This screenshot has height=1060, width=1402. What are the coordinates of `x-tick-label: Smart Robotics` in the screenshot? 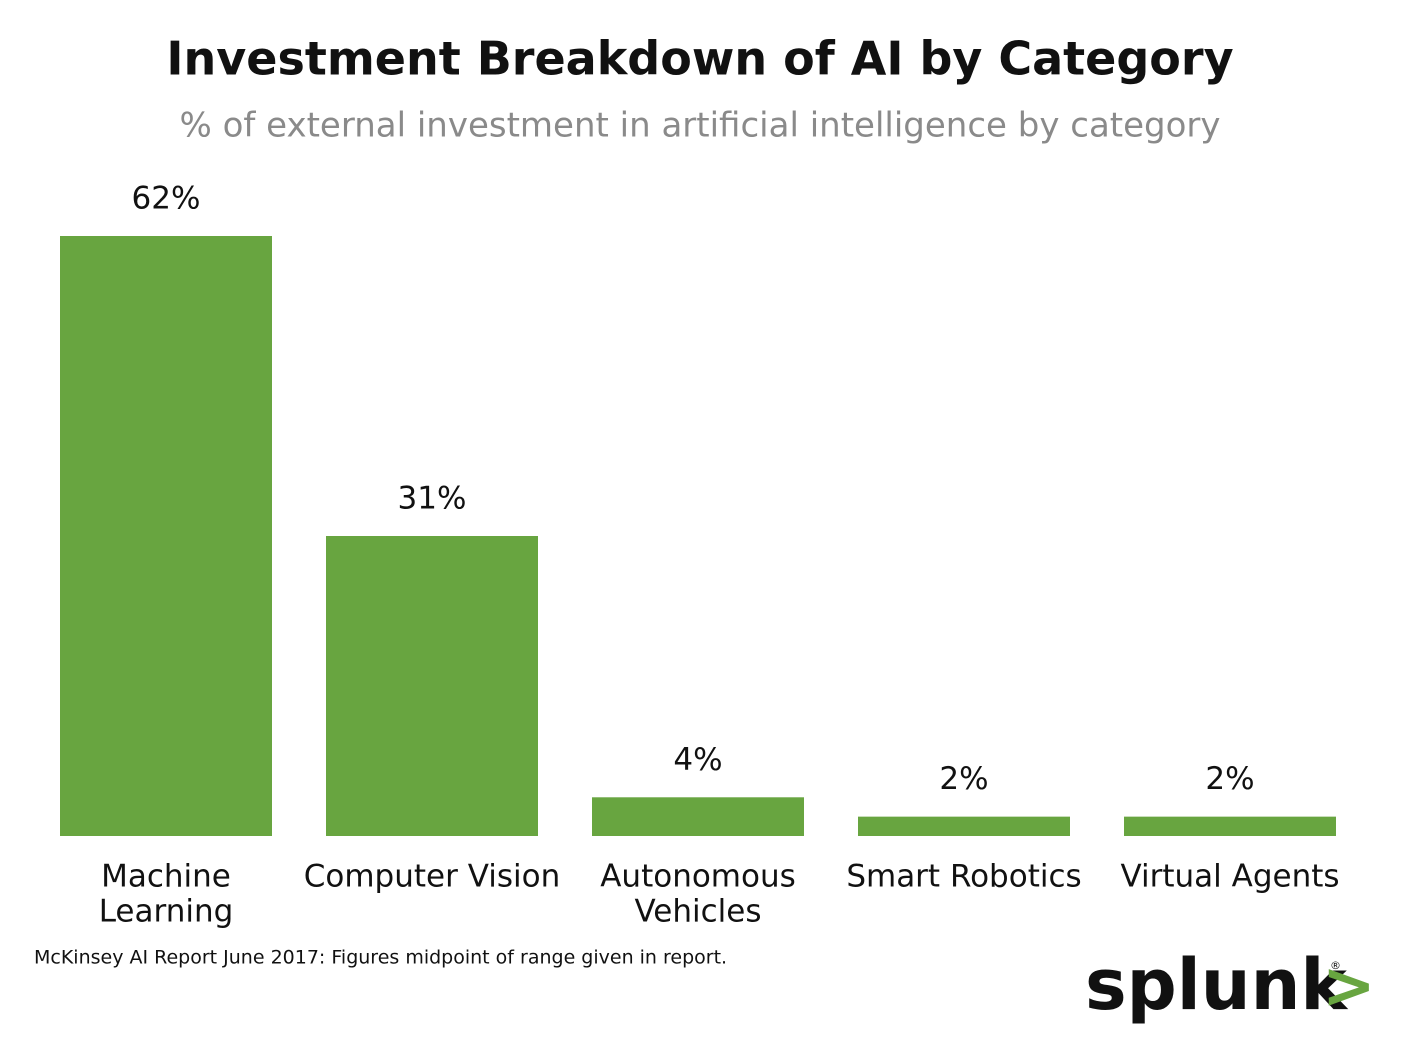 It's located at (963, 877).